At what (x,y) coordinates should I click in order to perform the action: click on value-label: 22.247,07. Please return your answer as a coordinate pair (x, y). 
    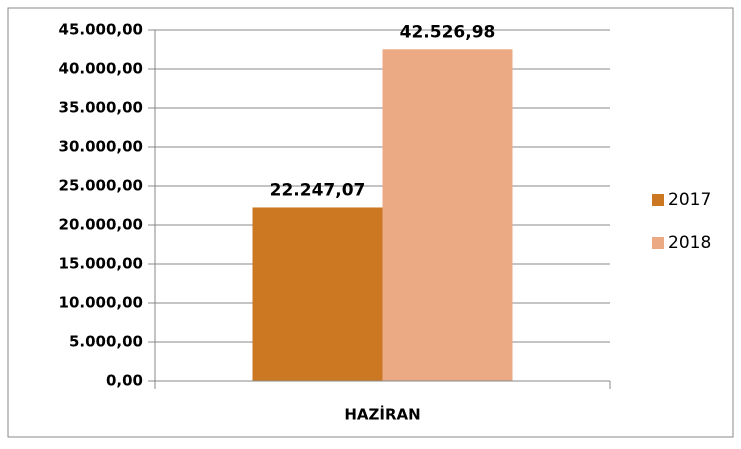
    Looking at the image, I should click on (318, 190).